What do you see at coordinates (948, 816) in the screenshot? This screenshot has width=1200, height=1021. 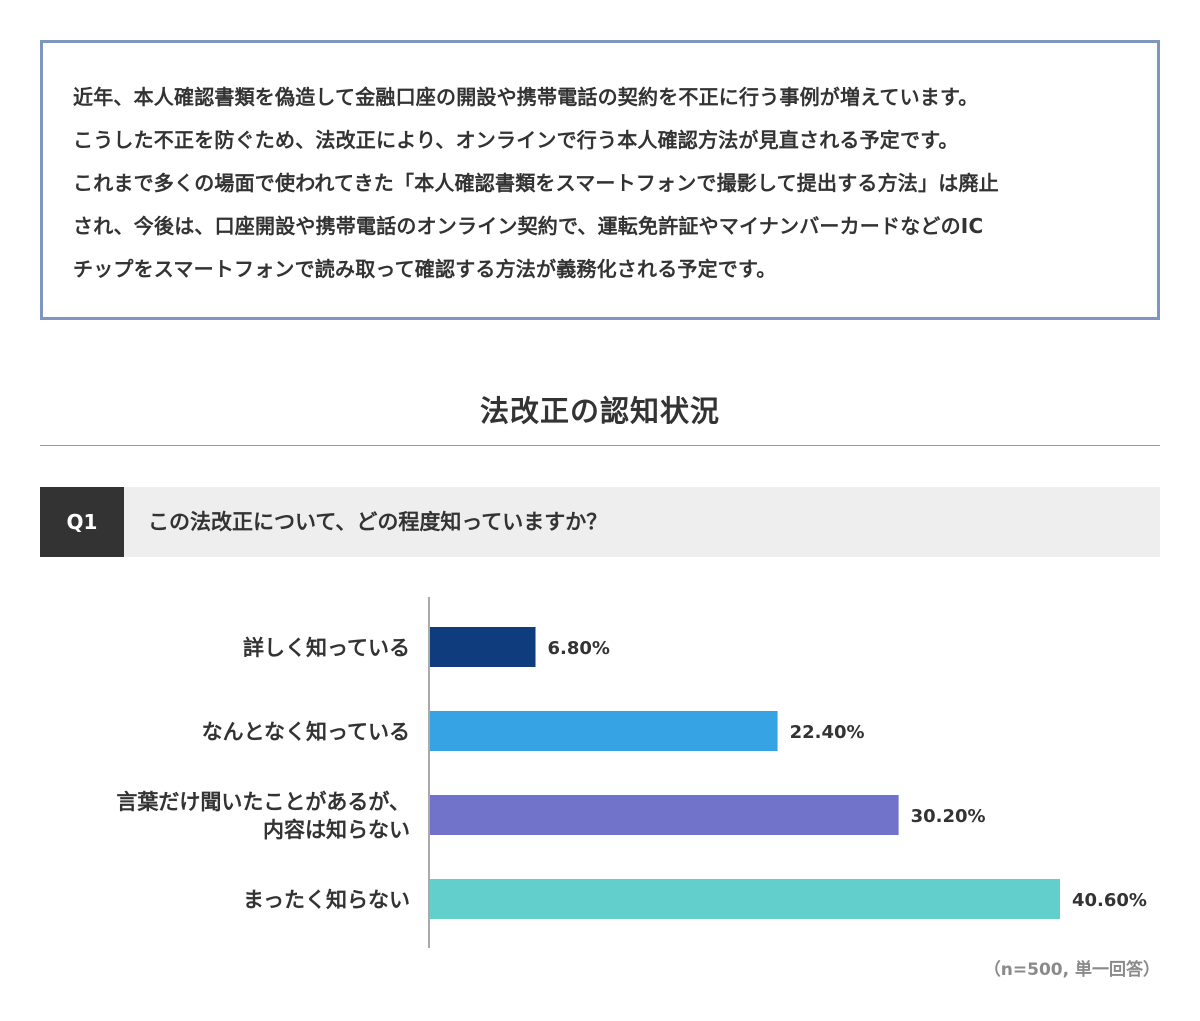 I see `value-label-2: 30.20%` at bounding box center [948, 816].